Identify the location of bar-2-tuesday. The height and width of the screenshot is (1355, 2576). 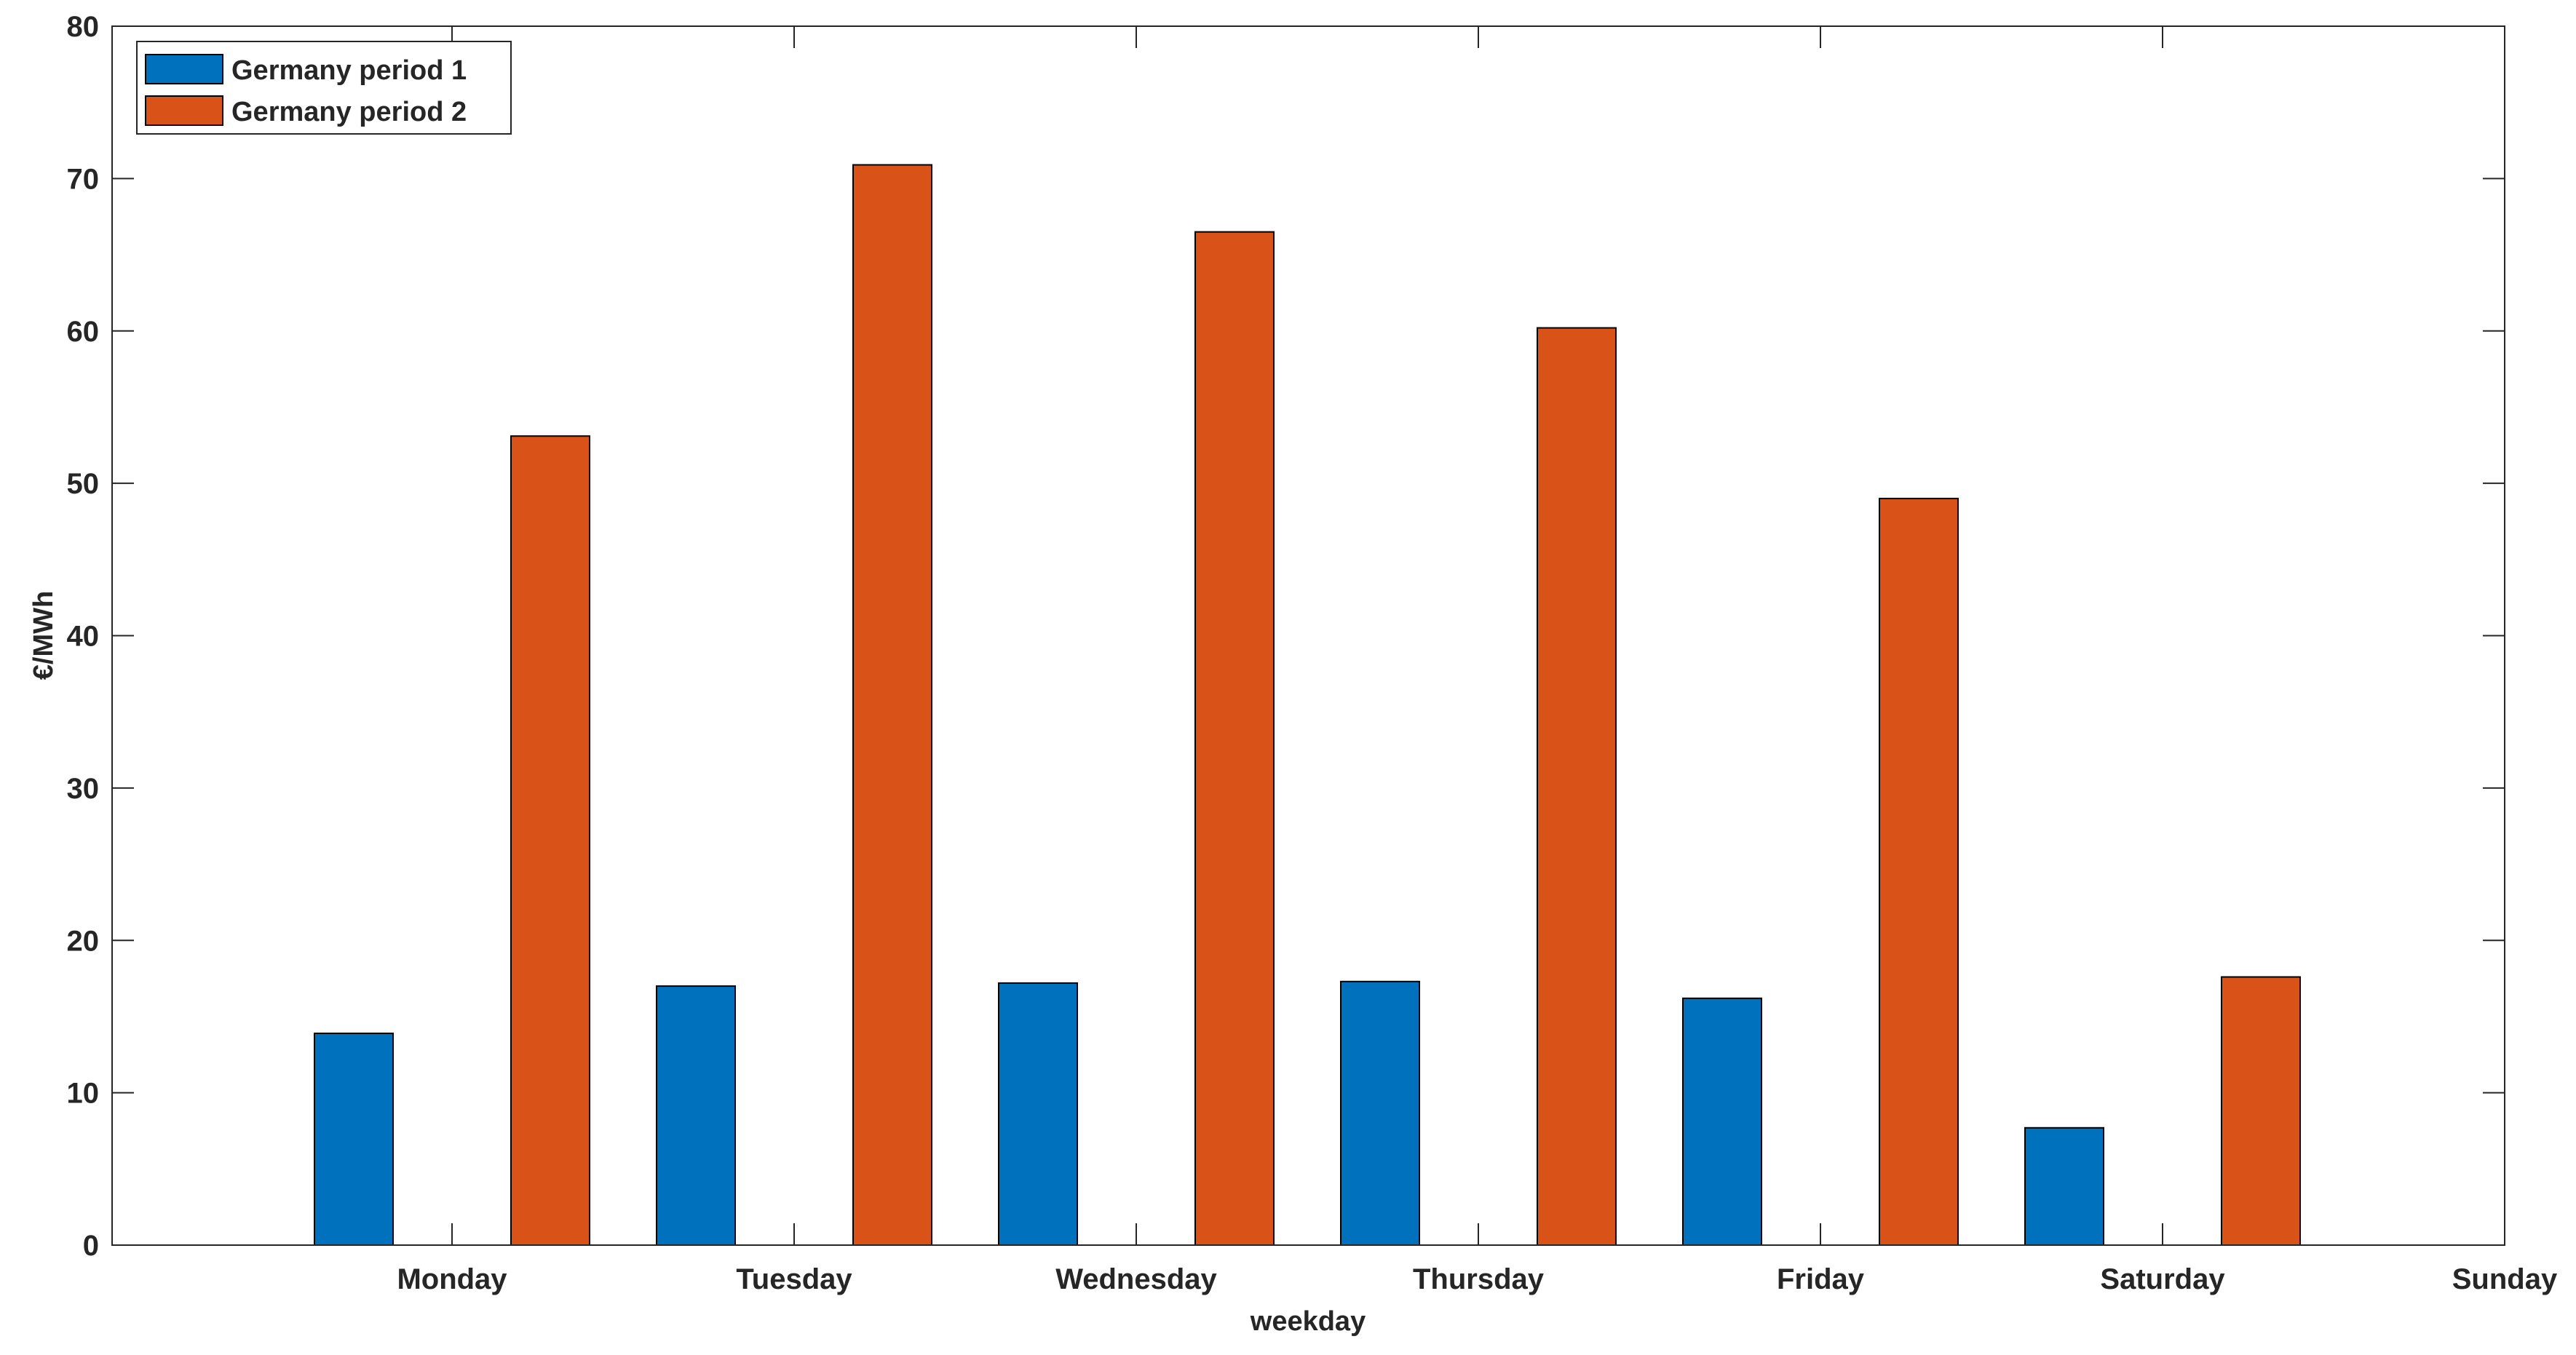
(892, 705).